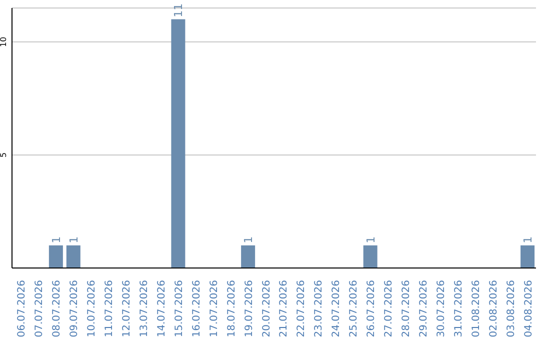  What do you see at coordinates (528, 309) in the screenshot?
I see `x-tick-label: 04.08.2026` at bounding box center [528, 309].